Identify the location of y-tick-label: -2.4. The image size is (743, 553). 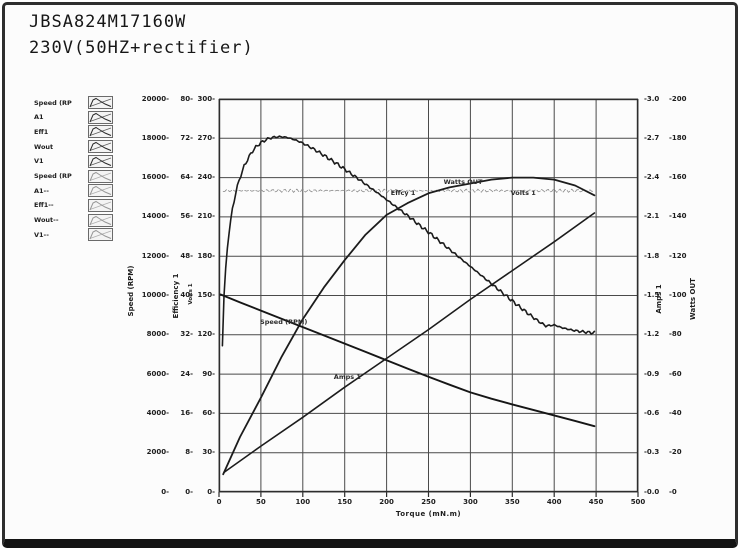
(652, 177).